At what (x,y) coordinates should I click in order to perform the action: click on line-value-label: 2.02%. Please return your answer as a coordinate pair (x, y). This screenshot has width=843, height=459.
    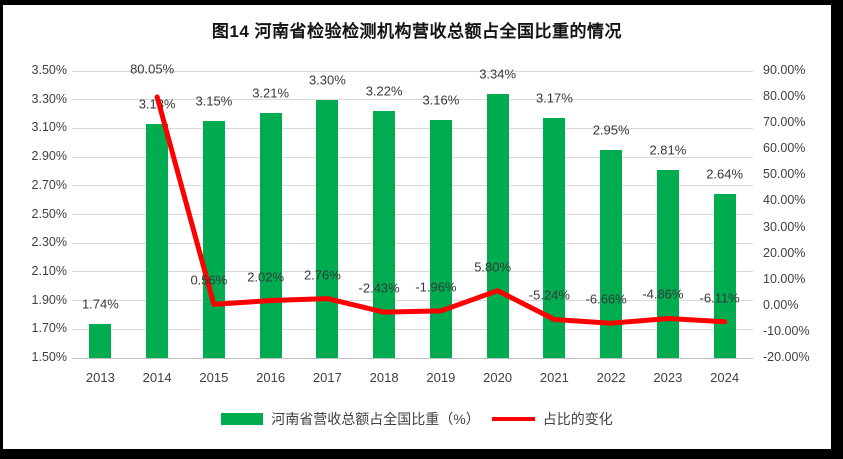
    Looking at the image, I should click on (266, 277).